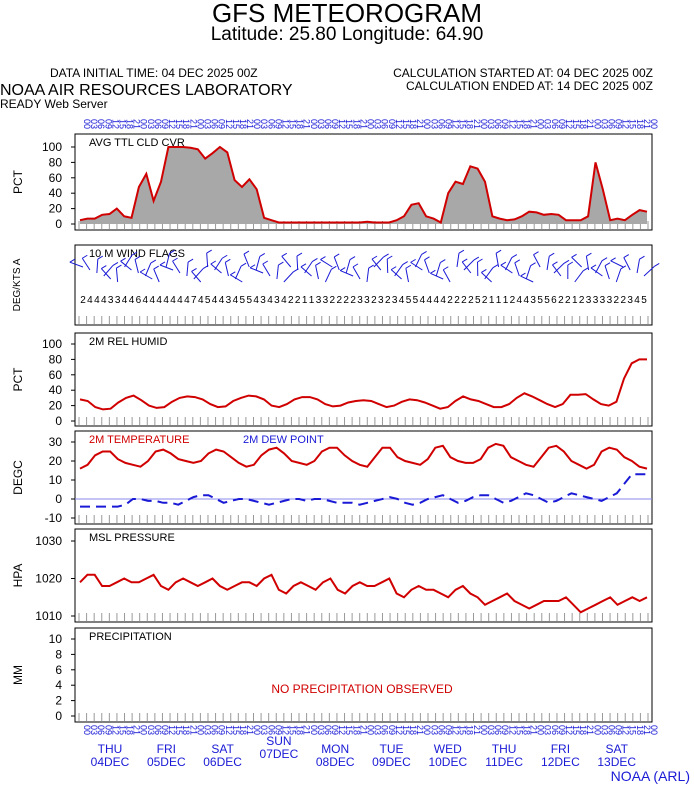 The image size is (694, 788). I want to click on y-tick-label: -10, so click(54, 518).